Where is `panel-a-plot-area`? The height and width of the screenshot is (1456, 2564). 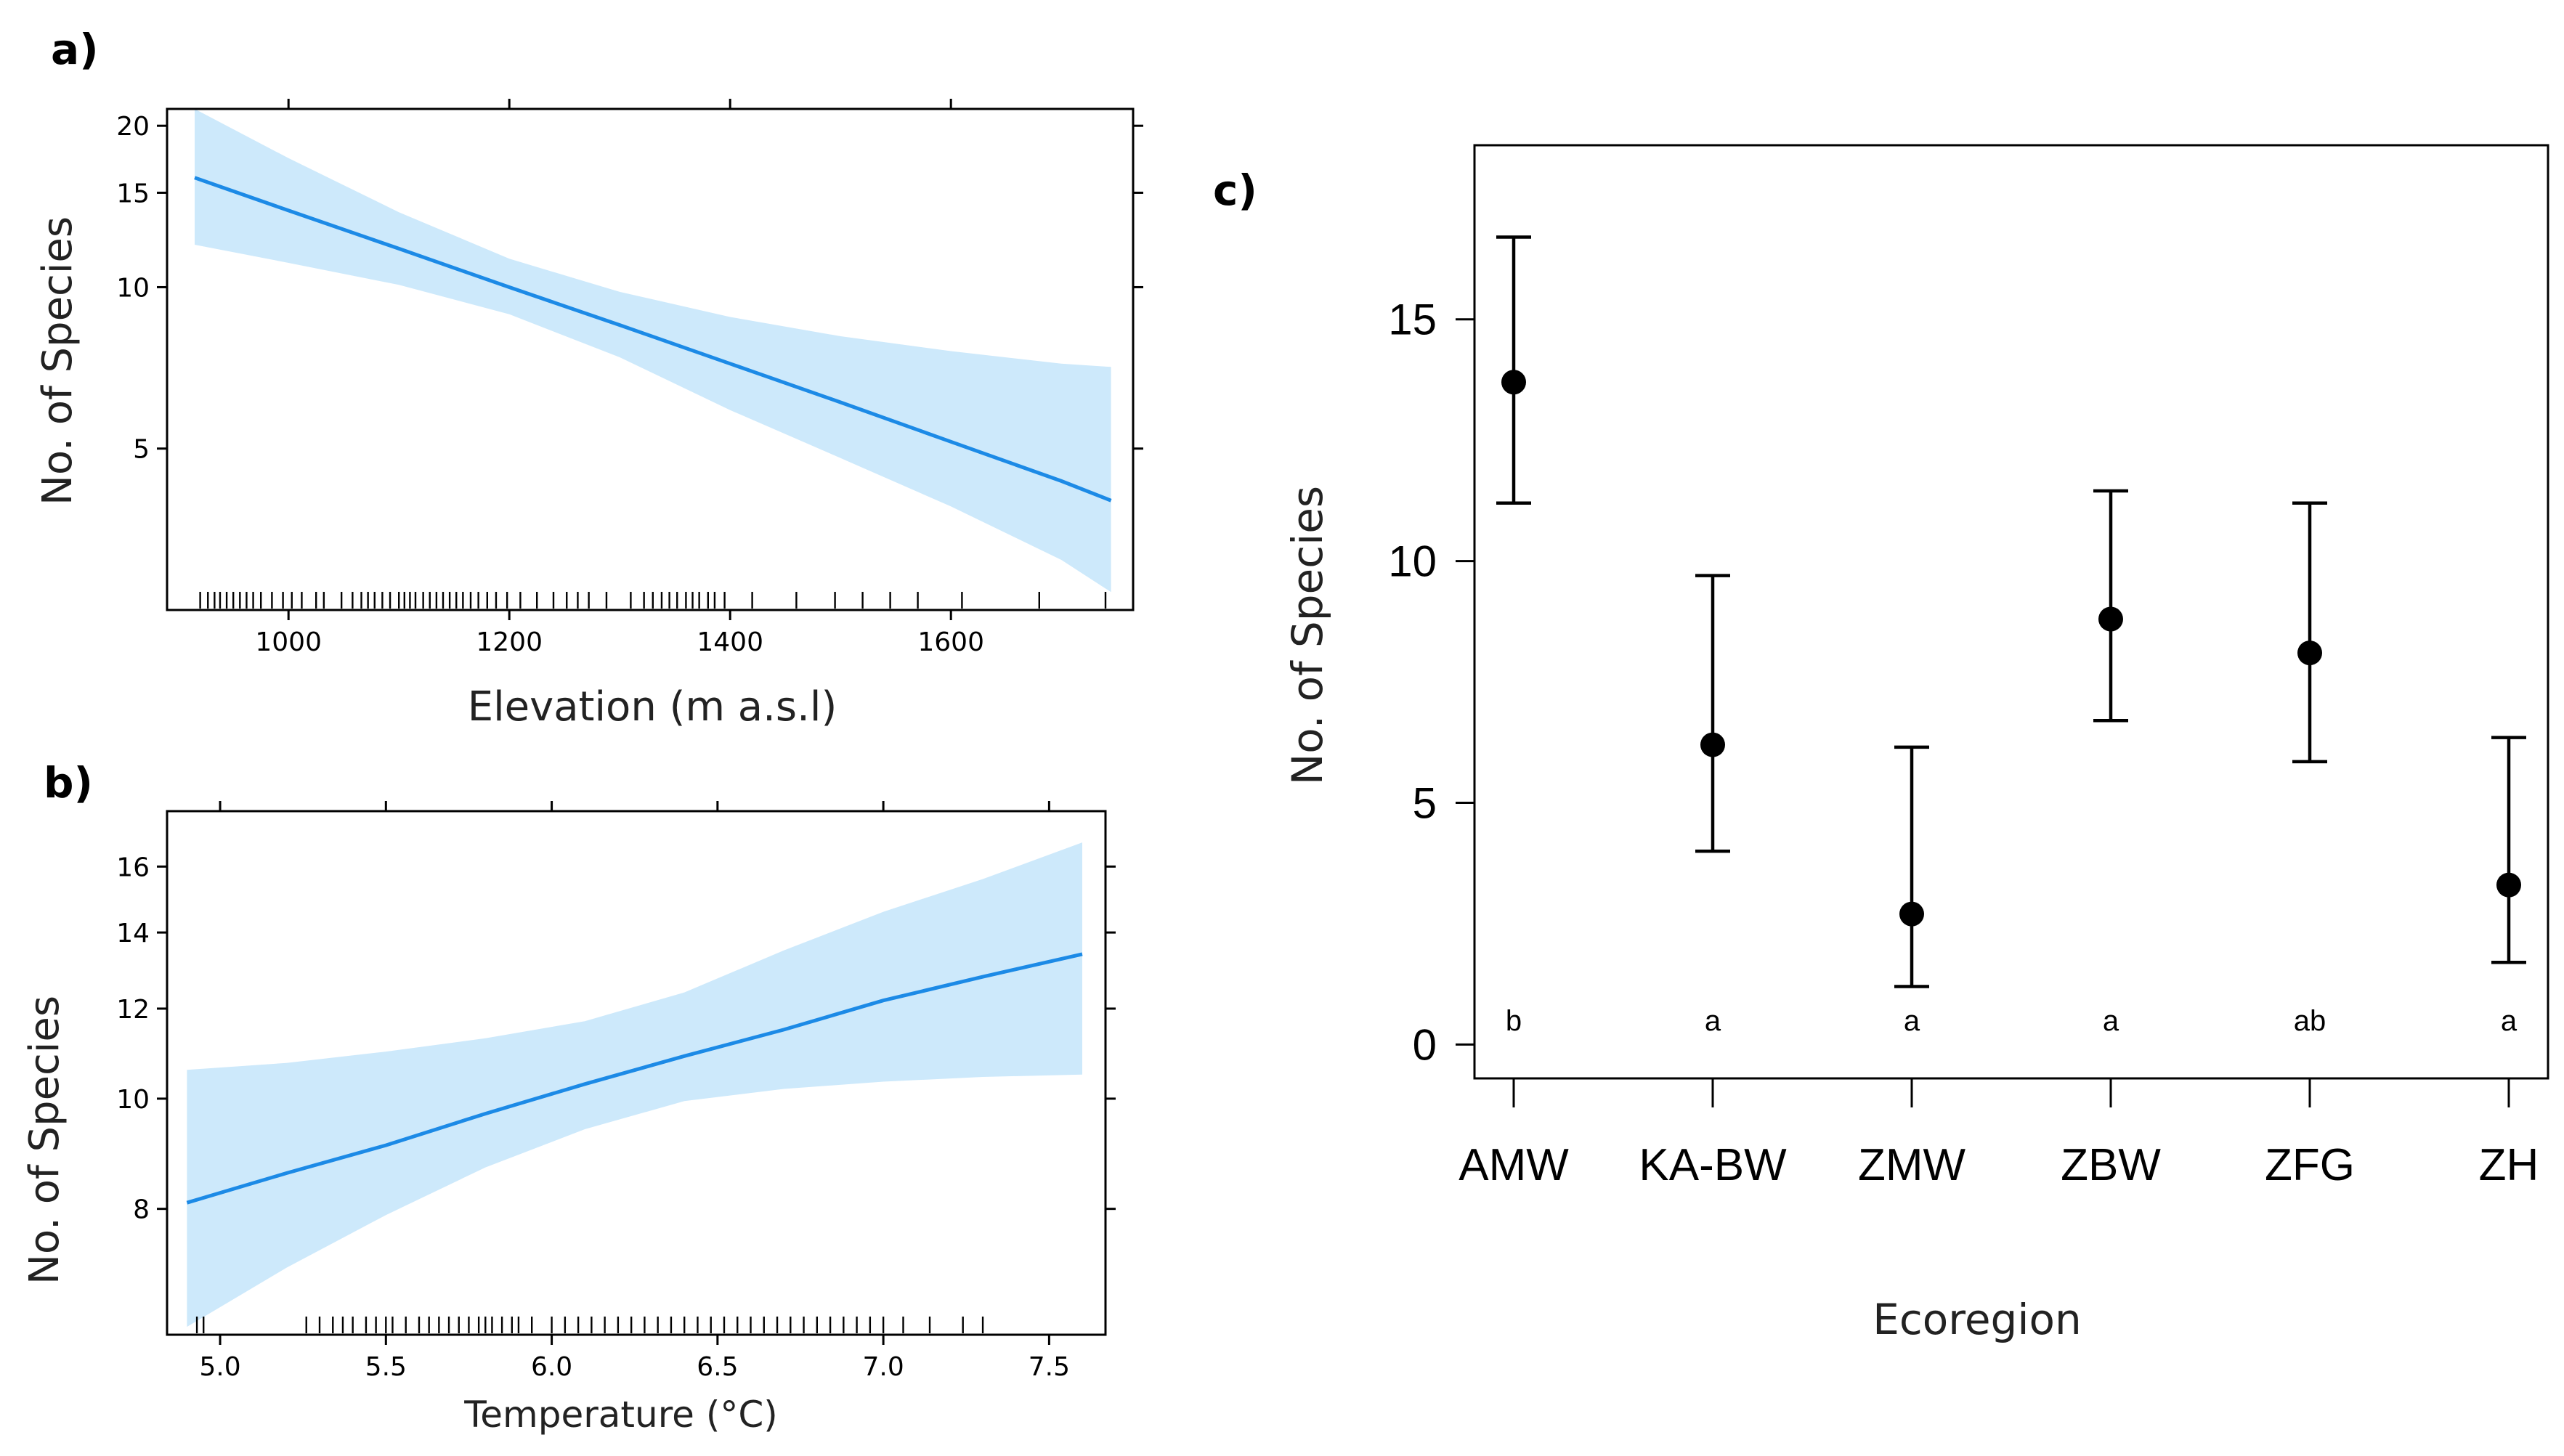
panel-a-plot-area is located at coordinates (653, 359).